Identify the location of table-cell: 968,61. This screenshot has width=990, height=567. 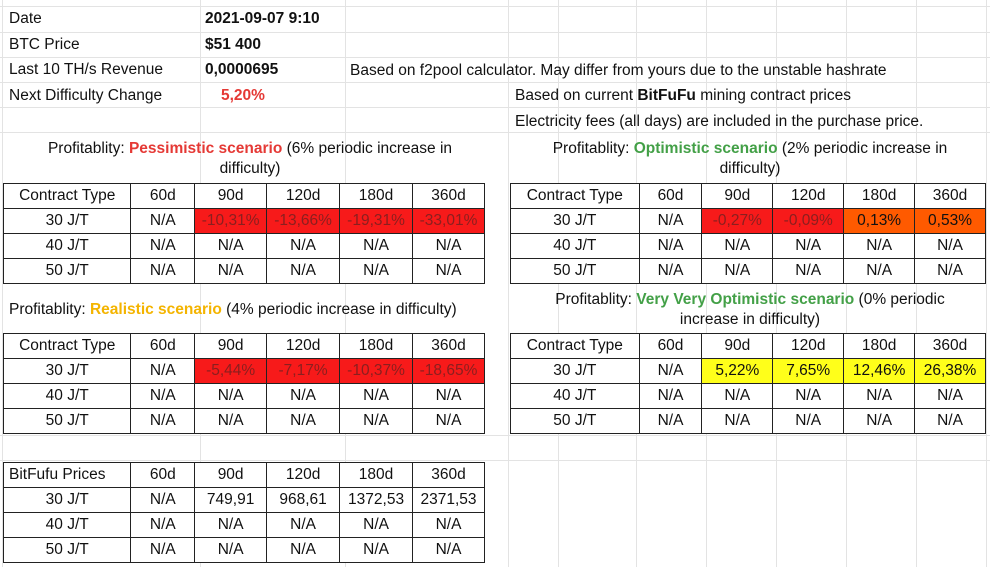
(303, 500).